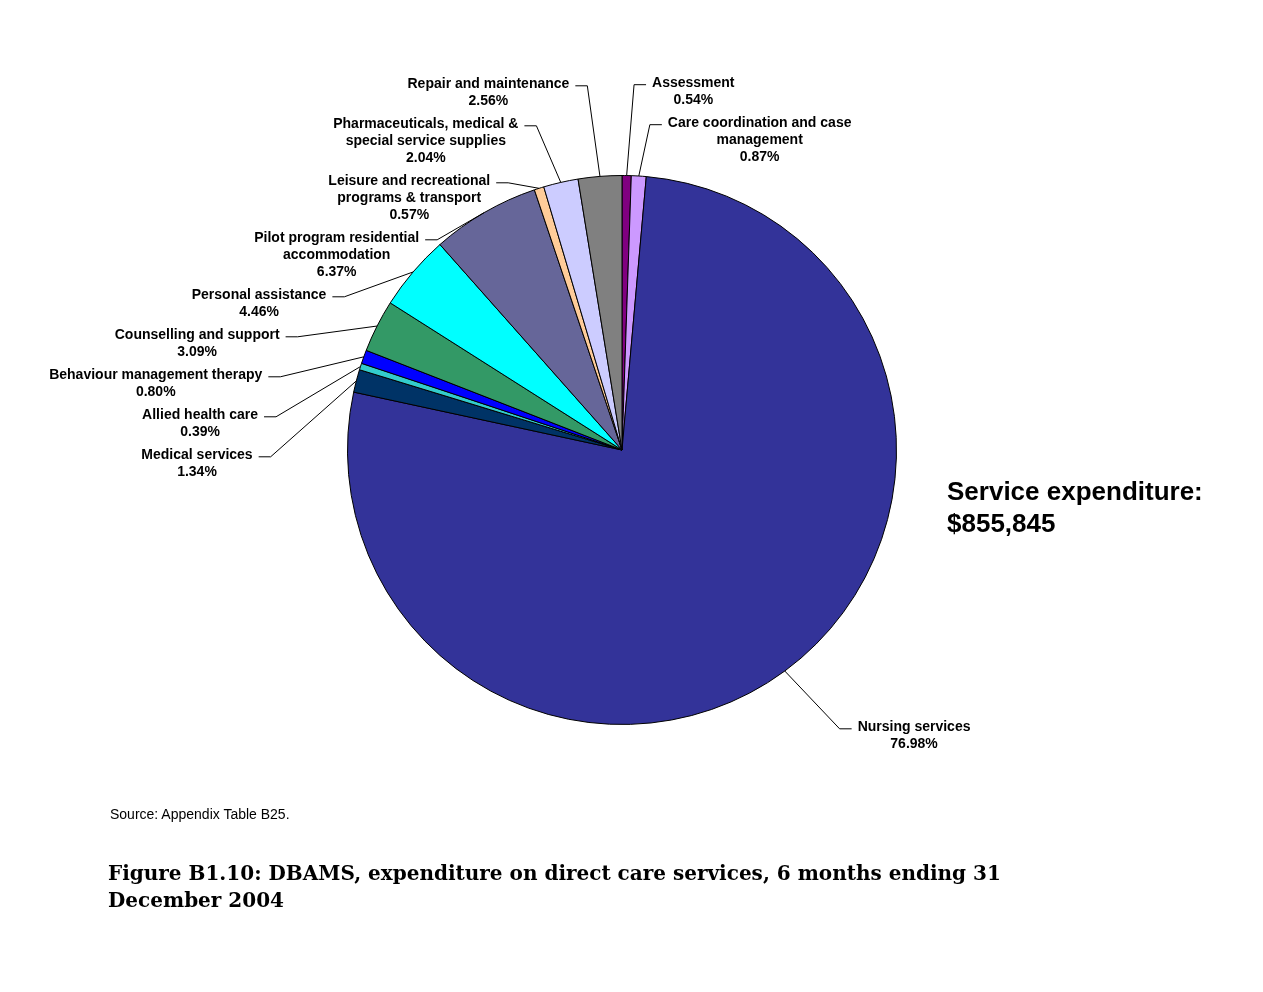 This screenshot has width=1263, height=992. I want to click on source-note: Source: Appendix Table B25., so click(200, 814).